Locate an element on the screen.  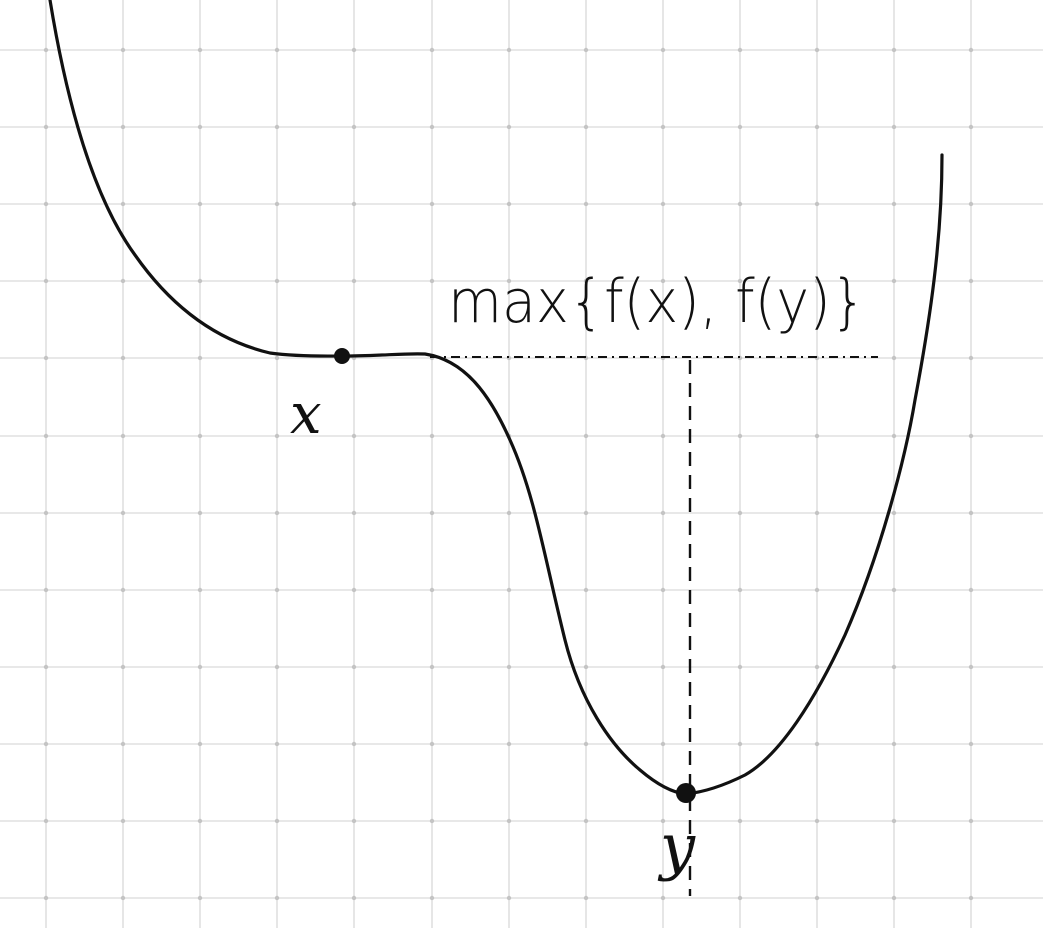
max-annotation-label: max{f(x), f(y)} is located at coordinates (657, 302).